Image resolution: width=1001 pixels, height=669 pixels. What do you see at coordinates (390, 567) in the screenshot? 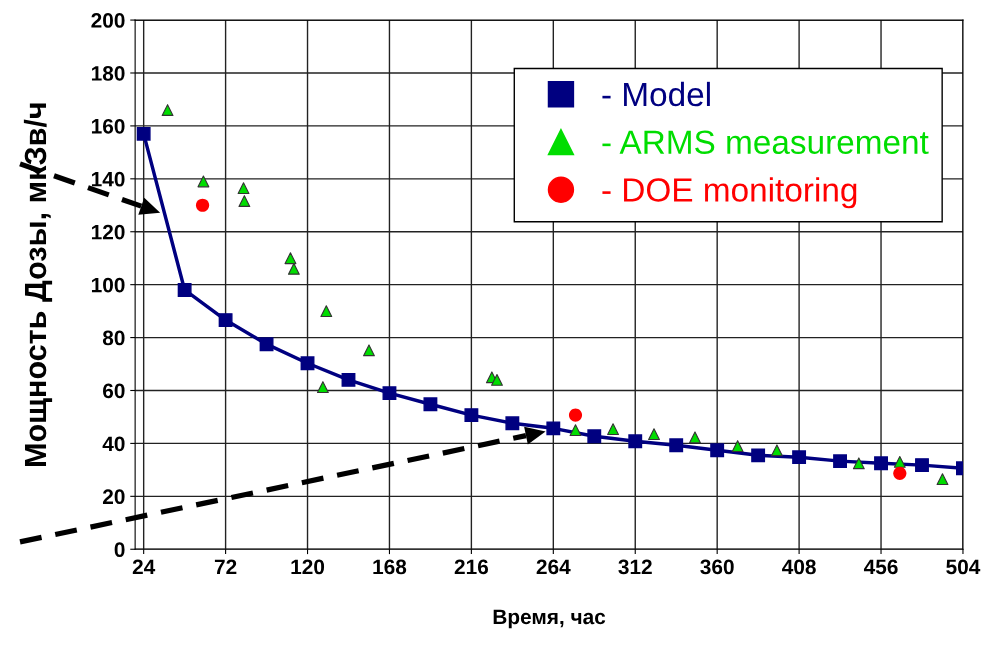
I see `x-tick-label: 168` at bounding box center [390, 567].